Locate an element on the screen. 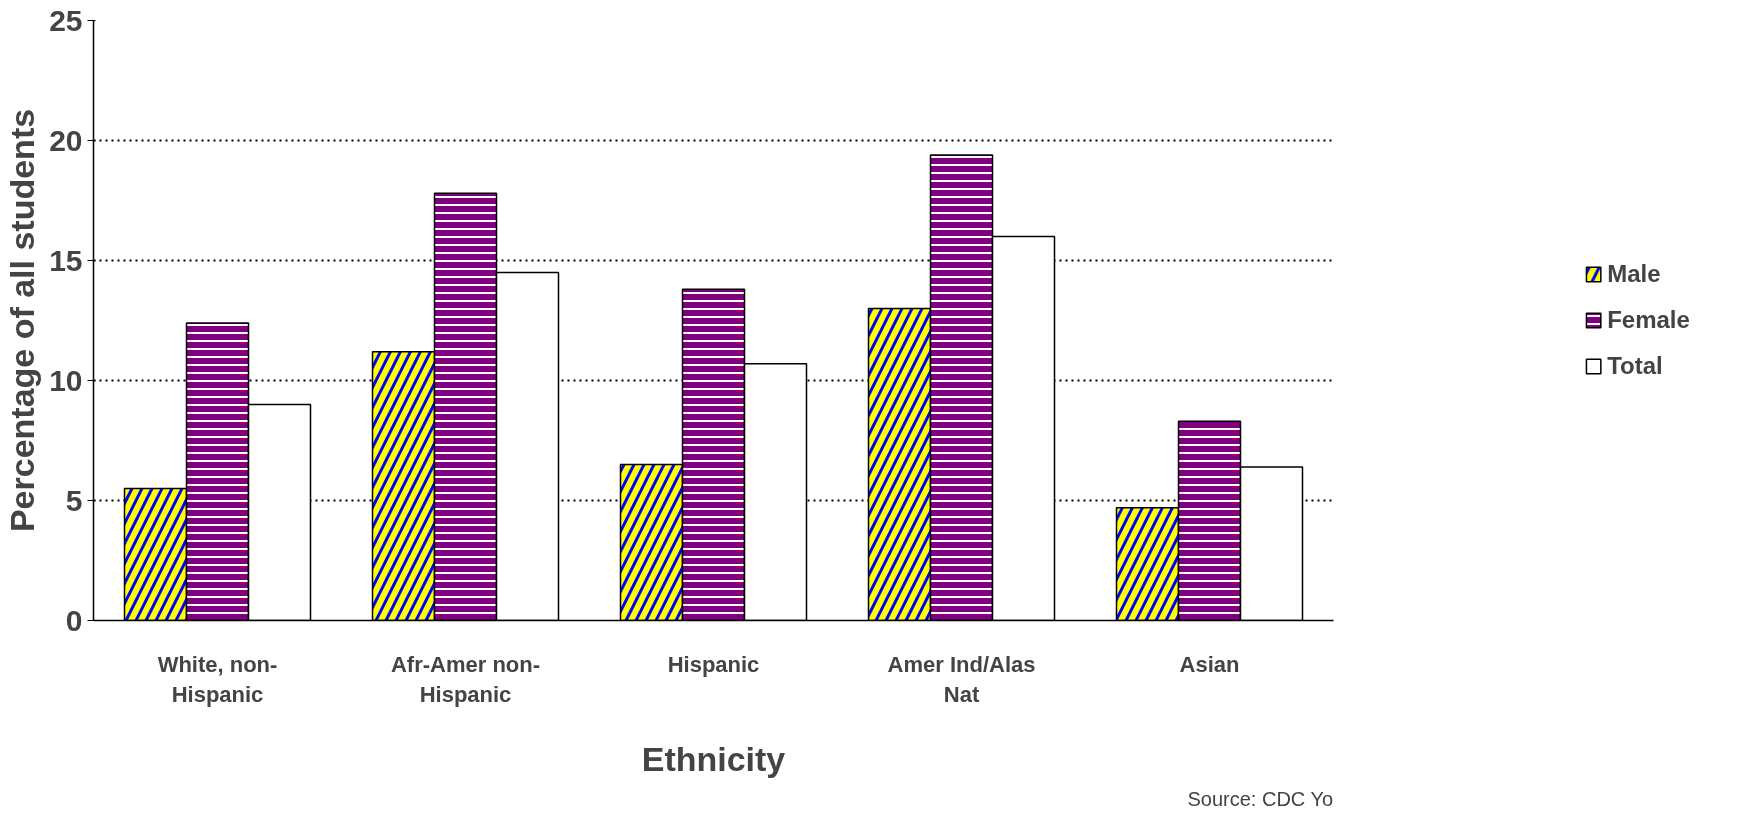  x-tick-label: White, non-Hispanic is located at coordinates (217, 679).